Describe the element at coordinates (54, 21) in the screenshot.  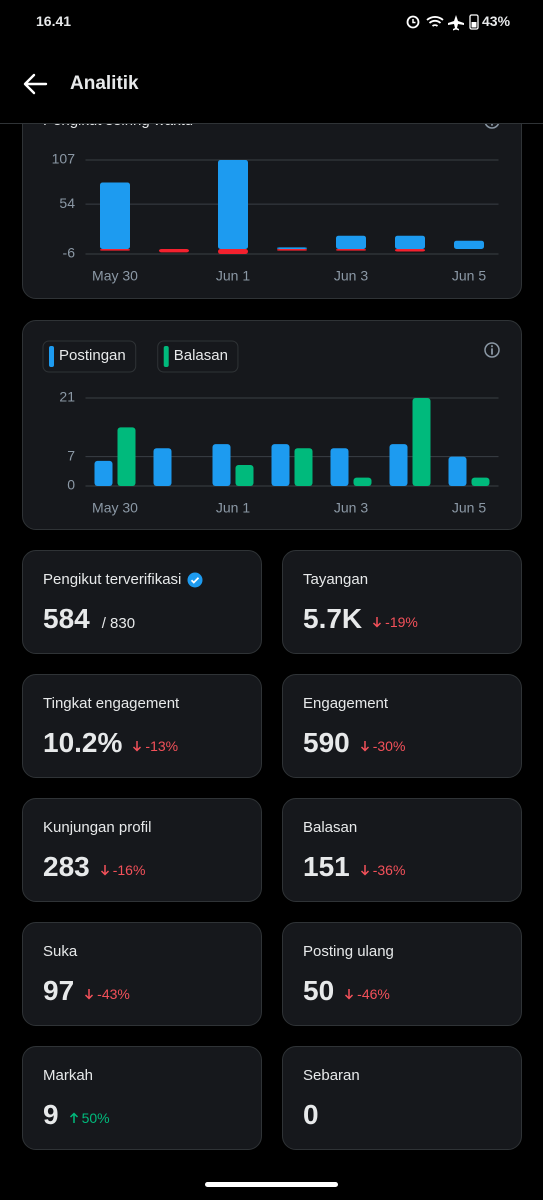
I see `status-time: 16.41` at that location.